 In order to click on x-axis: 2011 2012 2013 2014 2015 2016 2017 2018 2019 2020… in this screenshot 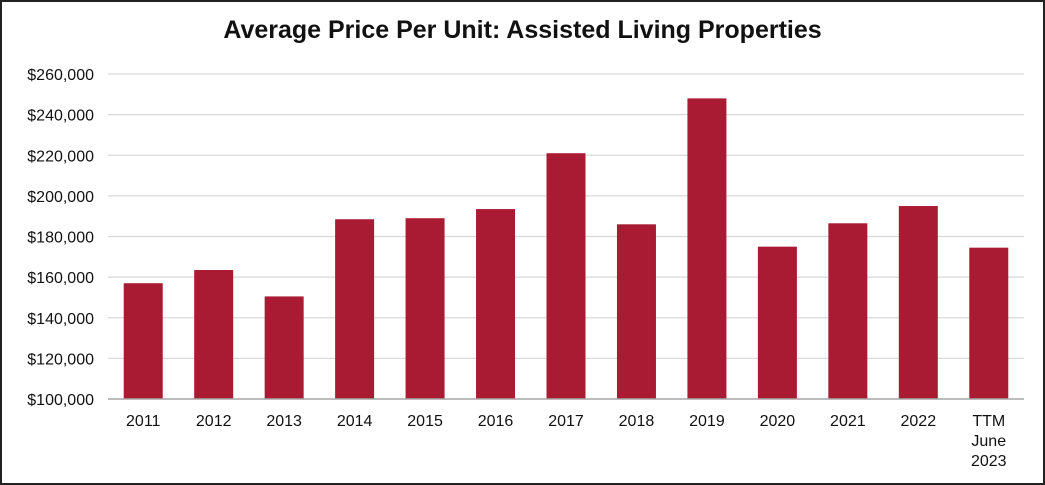, I will do `click(566, 434)`.